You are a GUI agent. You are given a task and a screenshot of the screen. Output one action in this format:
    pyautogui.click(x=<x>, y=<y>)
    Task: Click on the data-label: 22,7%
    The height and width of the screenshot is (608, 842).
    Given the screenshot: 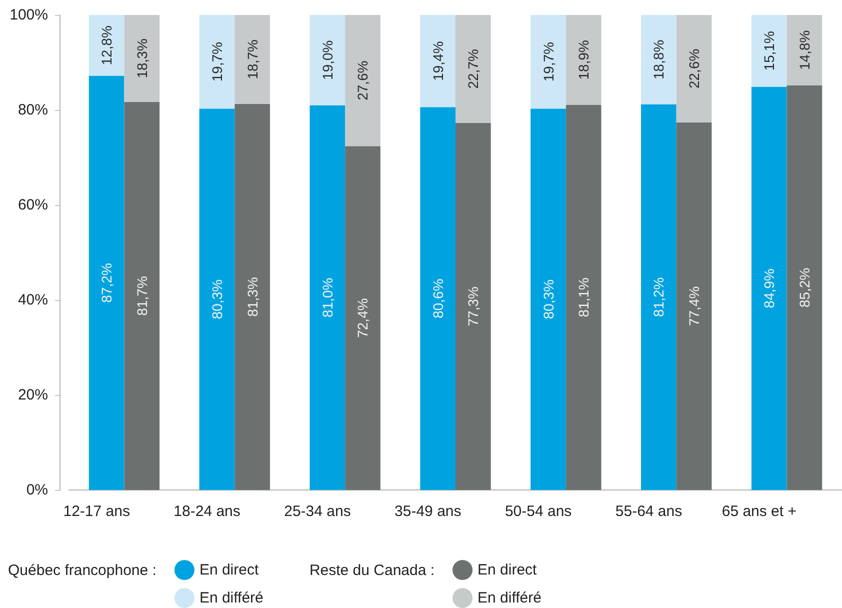 What is the action you would take?
    pyautogui.click(x=473, y=69)
    